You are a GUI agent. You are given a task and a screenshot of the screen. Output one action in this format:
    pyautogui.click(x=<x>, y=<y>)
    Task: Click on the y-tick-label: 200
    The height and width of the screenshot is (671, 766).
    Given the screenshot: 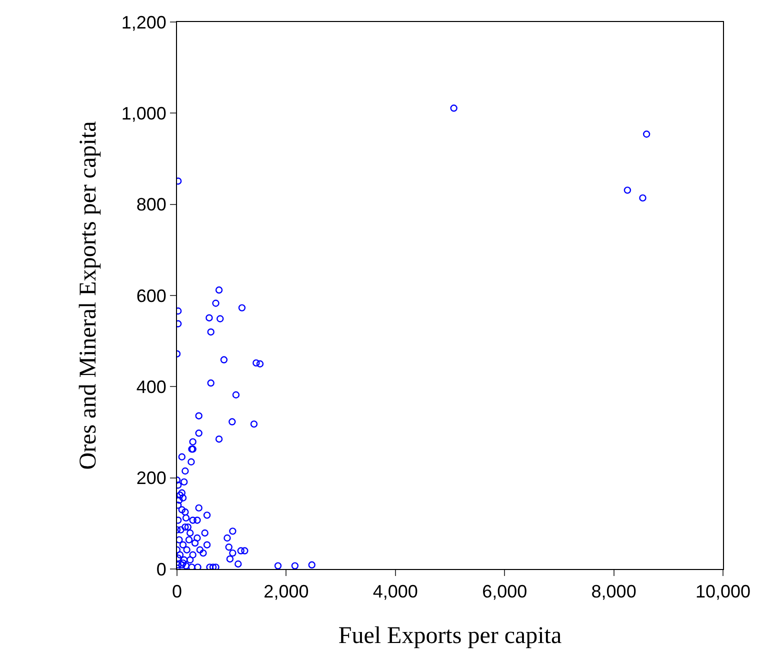 What is the action you would take?
    pyautogui.click(x=151, y=478)
    